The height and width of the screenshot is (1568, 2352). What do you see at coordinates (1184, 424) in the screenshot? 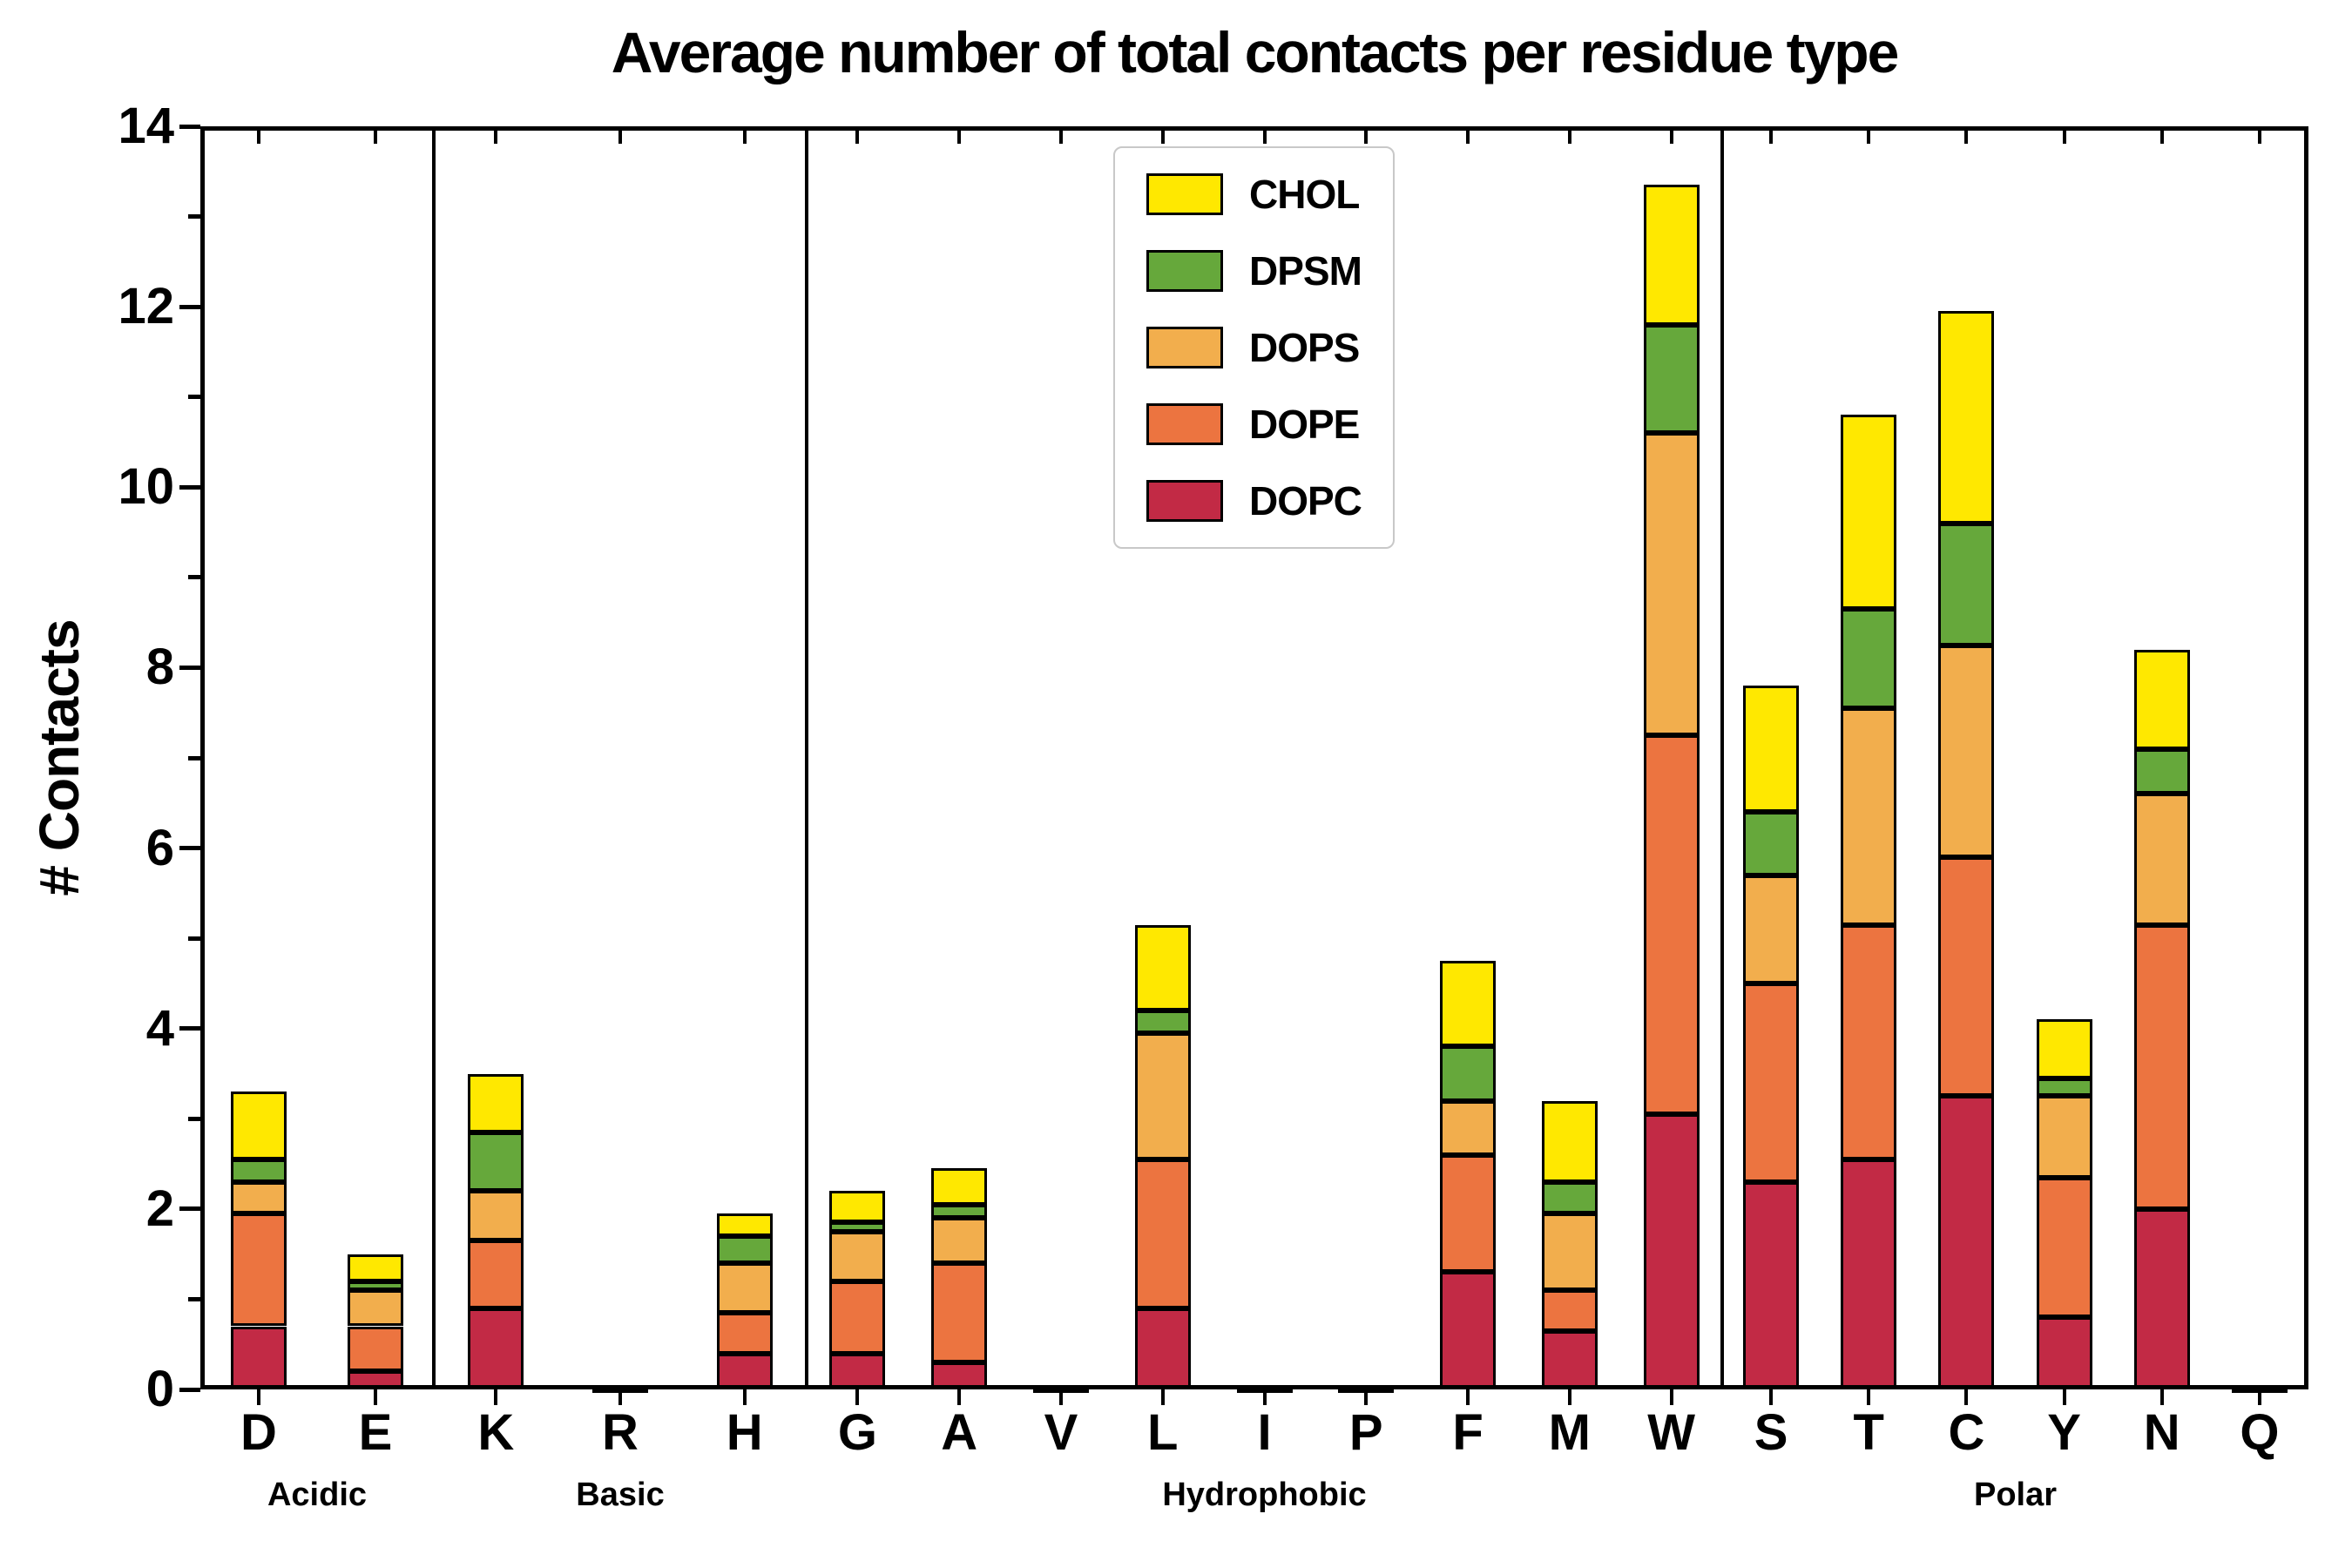
I see `legend-swatch-DOPE` at bounding box center [1184, 424].